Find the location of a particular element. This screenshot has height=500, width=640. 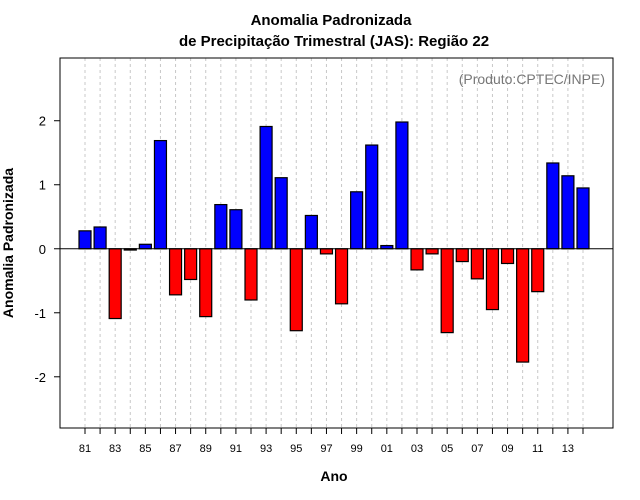

bar-1986 is located at coordinates (160, 194).